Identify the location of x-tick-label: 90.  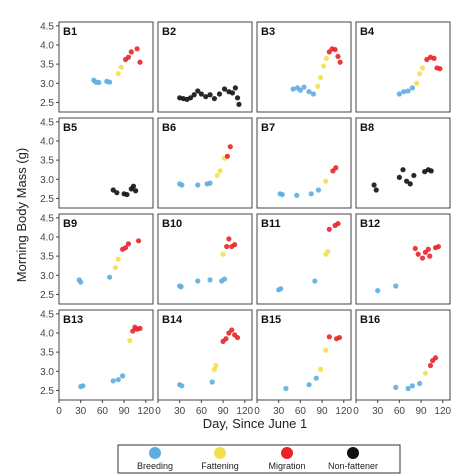
(323, 411).